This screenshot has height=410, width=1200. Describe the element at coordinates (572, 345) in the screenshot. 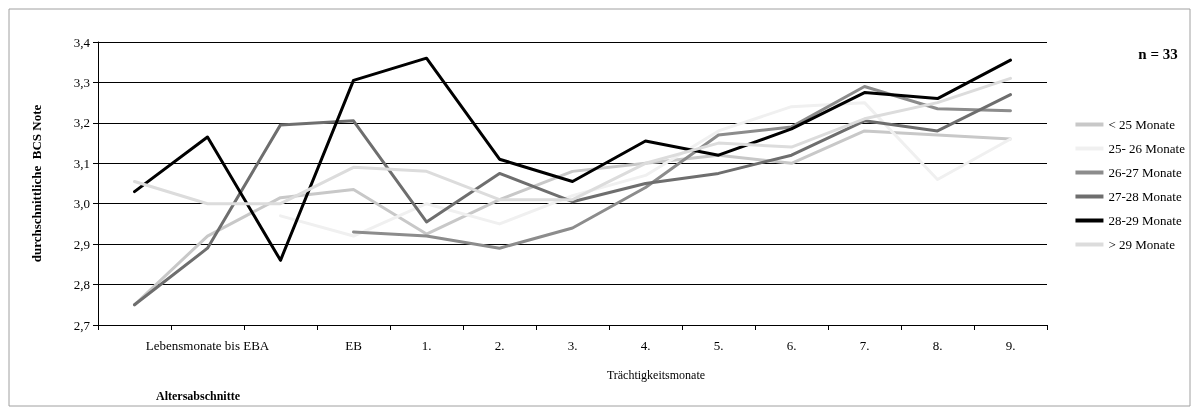

I see `x-tick-label: 3.` at that location.